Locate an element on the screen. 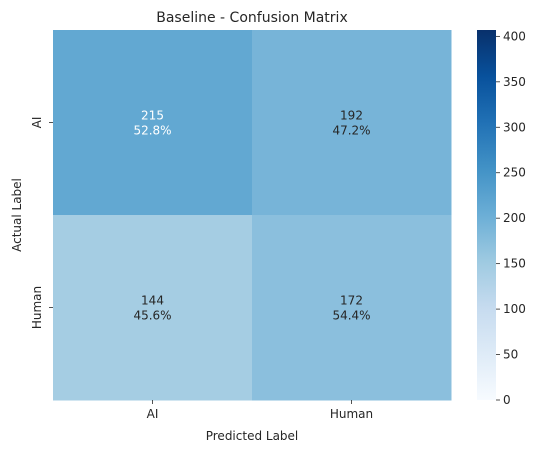  cell-percent-label: 45.6% is located at coordinates (152, 316).